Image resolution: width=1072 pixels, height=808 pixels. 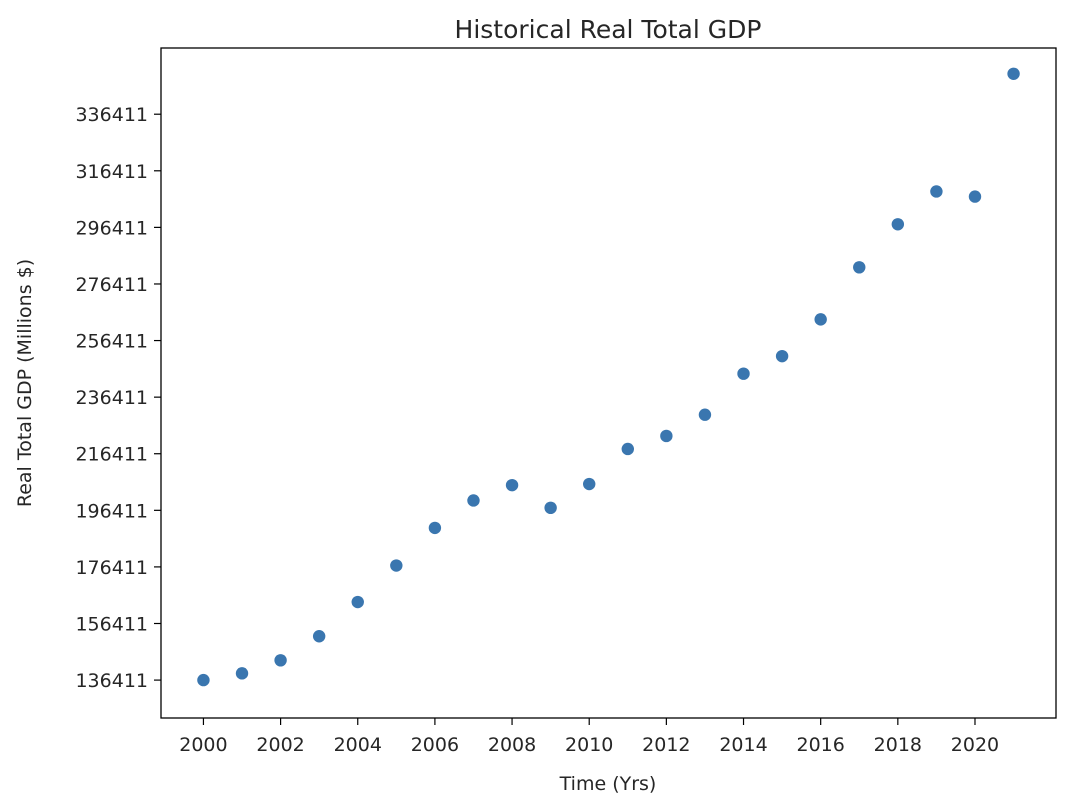 I want to click on y-tick-label: 196411, so click(x=111, y=511).